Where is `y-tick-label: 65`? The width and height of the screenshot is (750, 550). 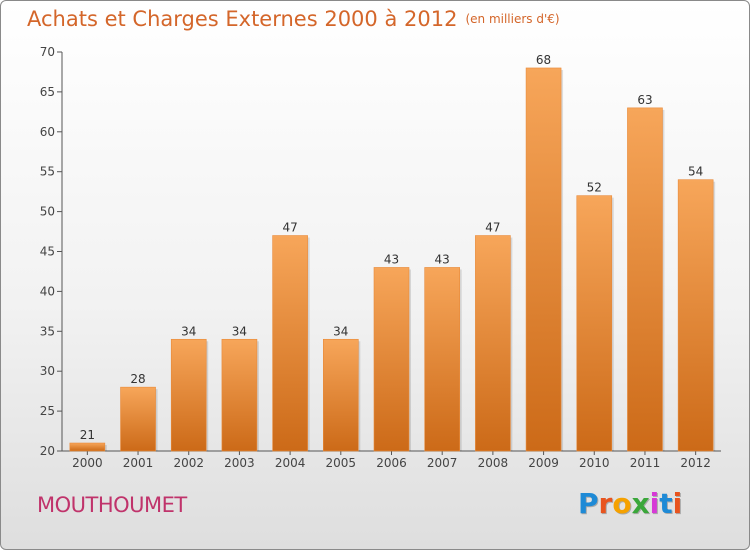
y-tick-label: 65 is located at coordinates (47, 92).